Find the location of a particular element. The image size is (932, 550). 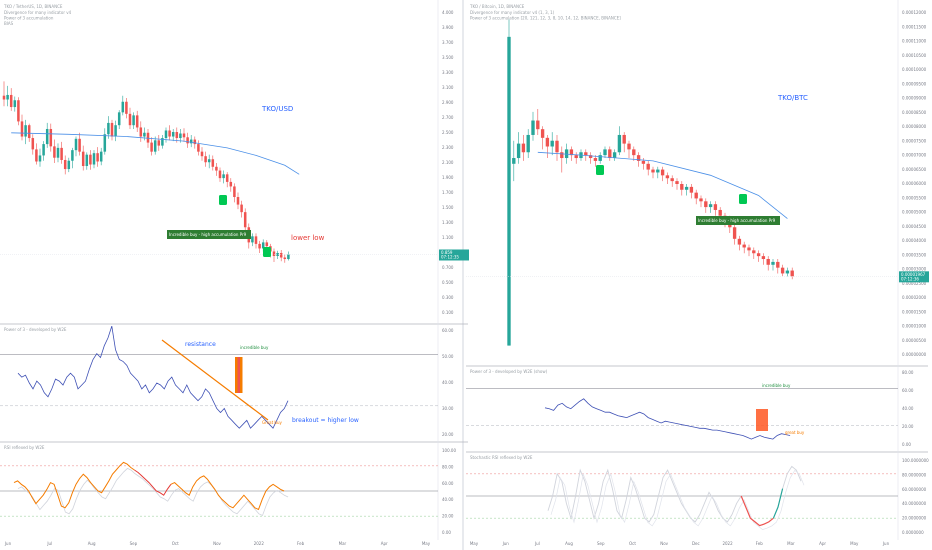

moving-average-line is located at coordinates (662, 185).